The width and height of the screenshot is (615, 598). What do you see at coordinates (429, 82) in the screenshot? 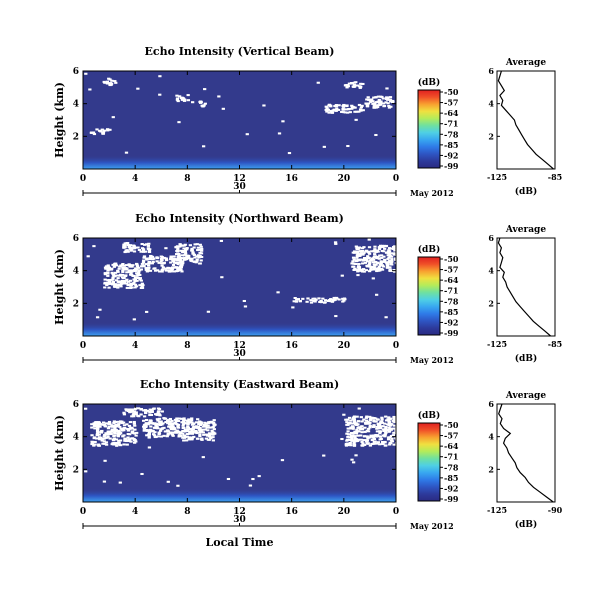
I see `colorbar-unit: (dB)` at bounding box center [429, 82].